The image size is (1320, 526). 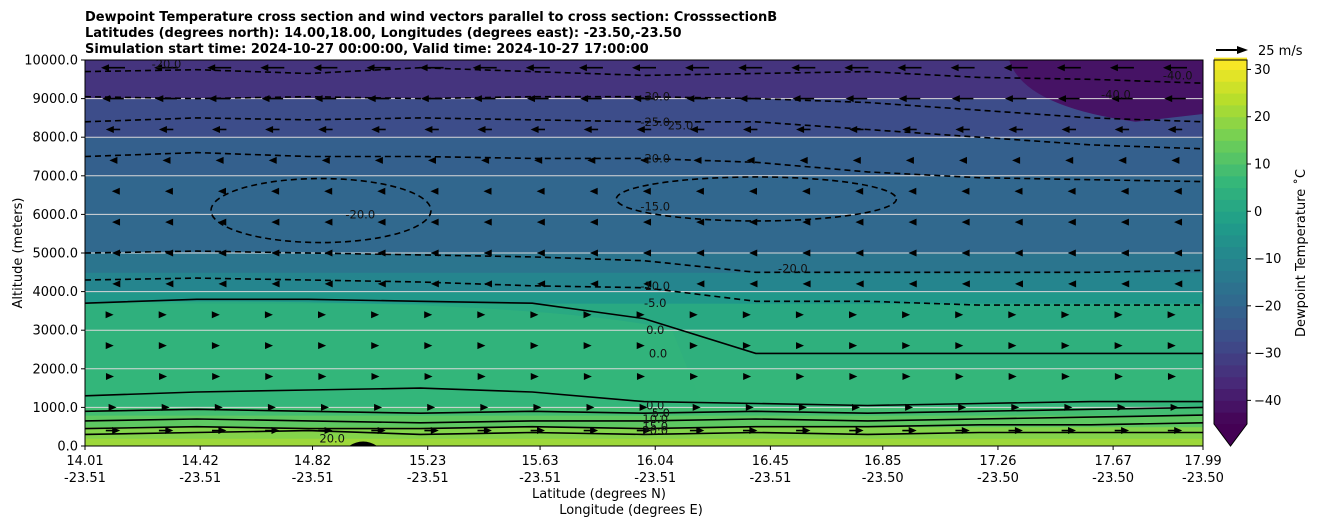 What do you see at coordinates (644, 397) in the screenshot?
I see `contour-line-0-low` at bounding box center [644, 397].